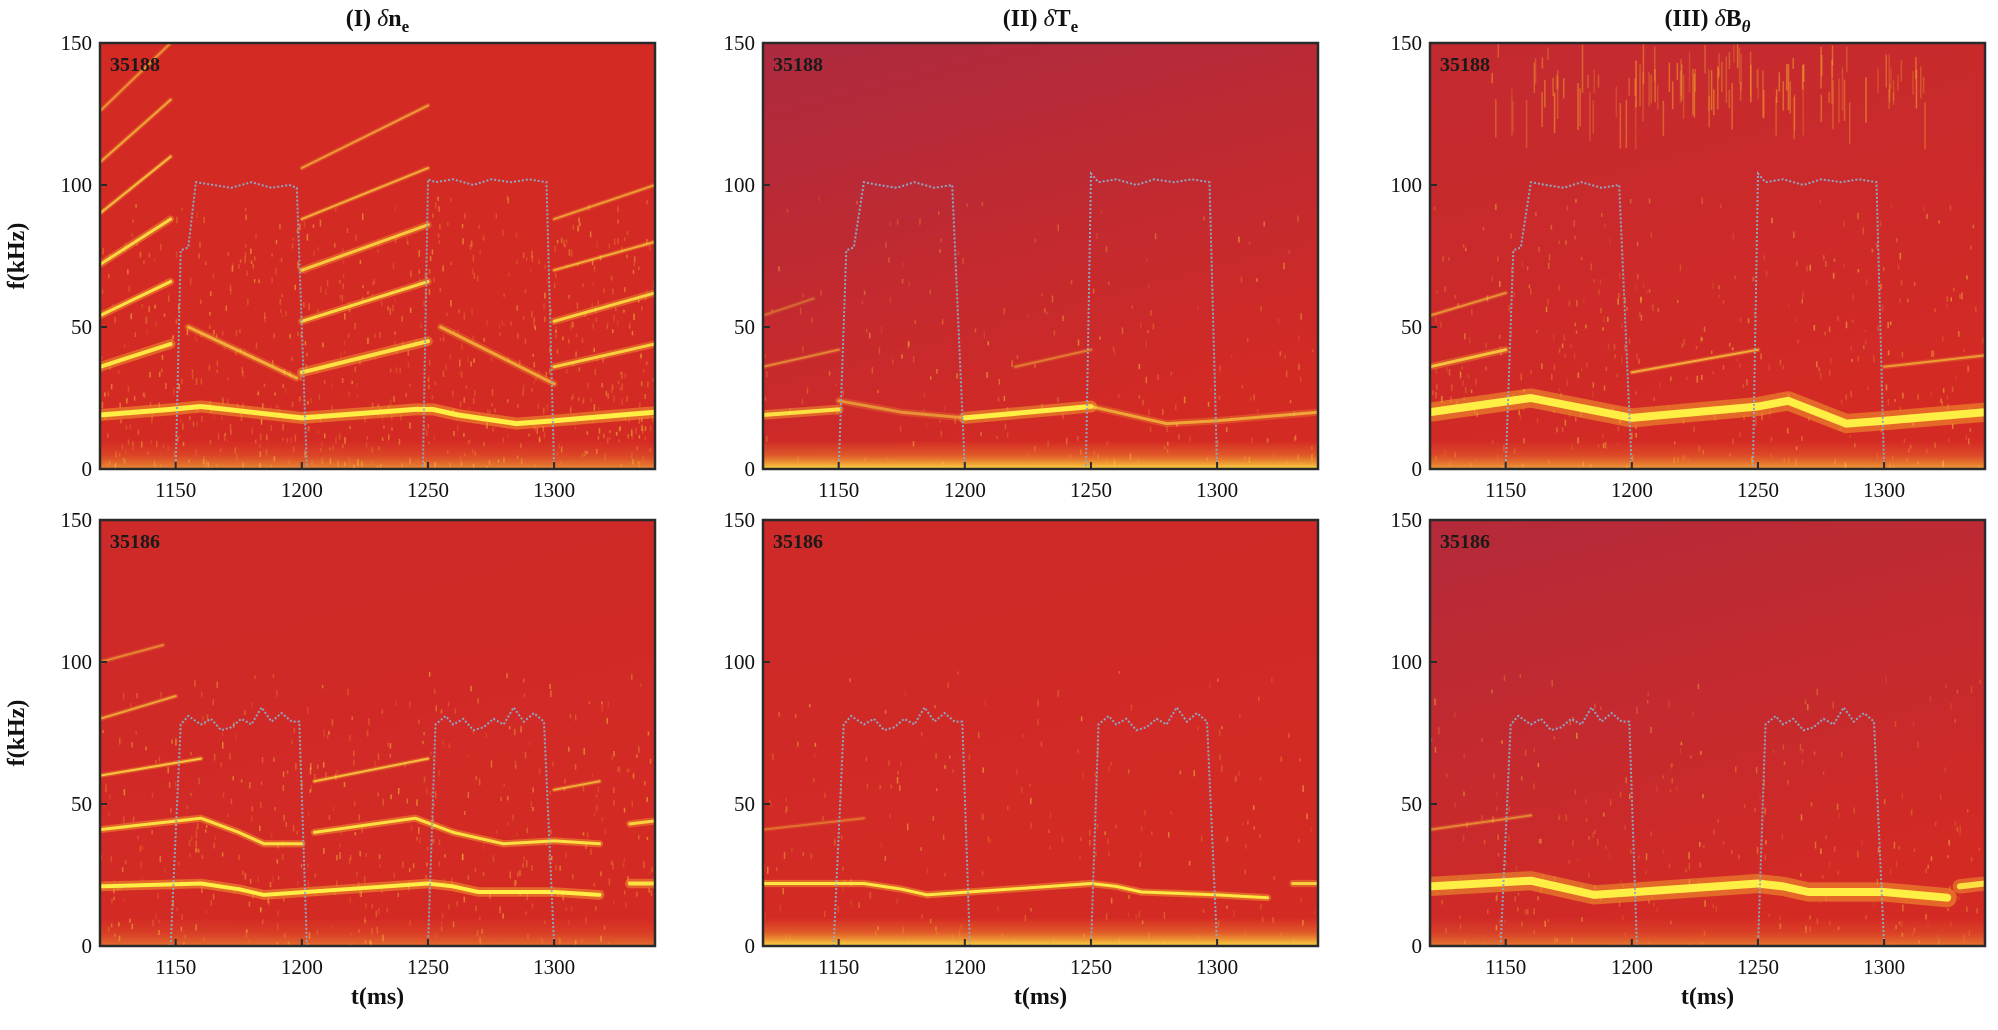  What do you see at coordinates (1063, 19) in the screenshot?
I see `column-title-quantity: T` at bounding box center [1063, 19].